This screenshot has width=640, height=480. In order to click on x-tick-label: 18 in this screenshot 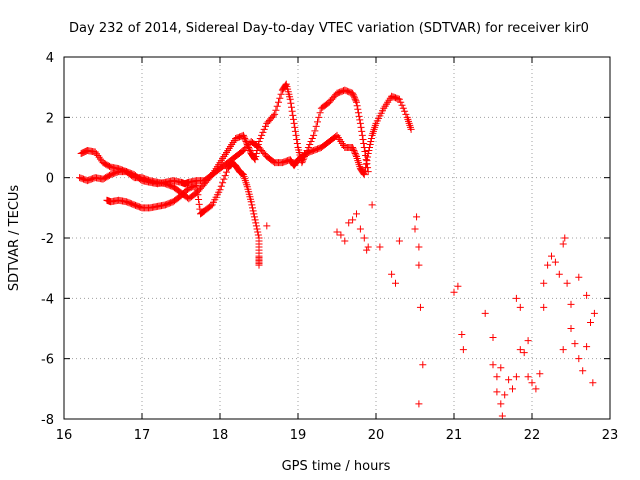, I will do `click(220, 435)`.